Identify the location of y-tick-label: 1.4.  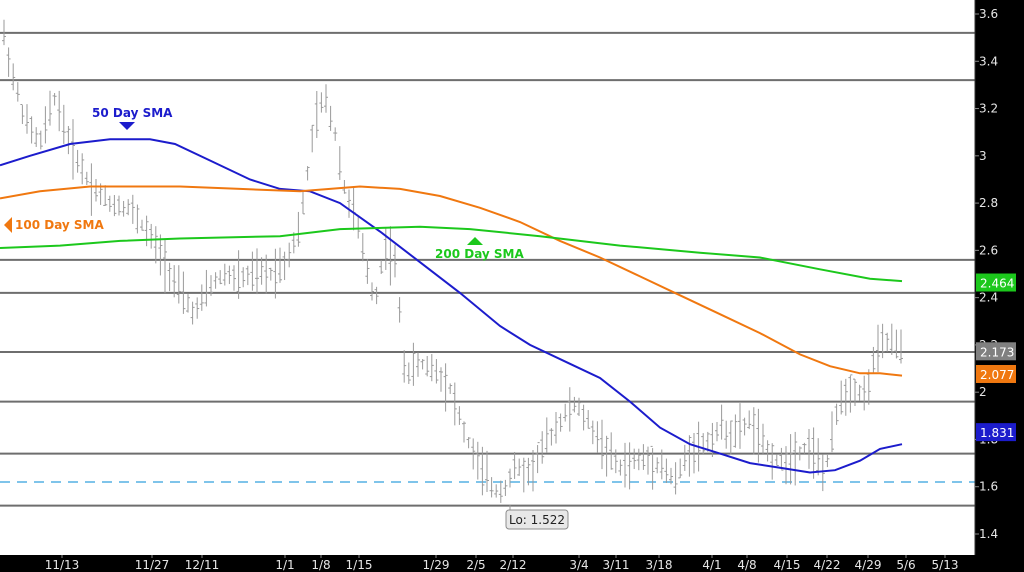
(988, 534).